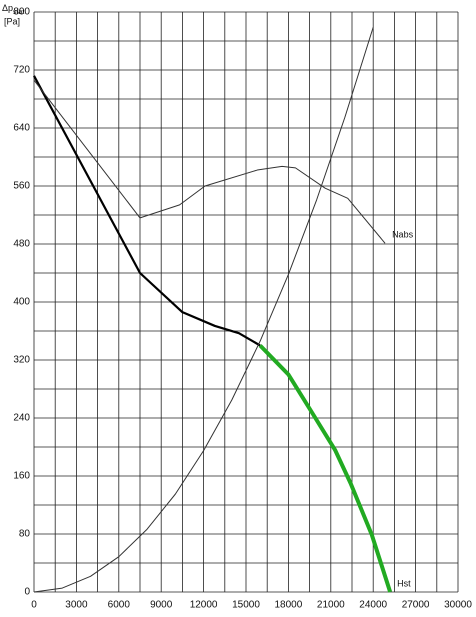 The image size is (476, 617). I want to click on series-label: Hst, so click(404, 583).